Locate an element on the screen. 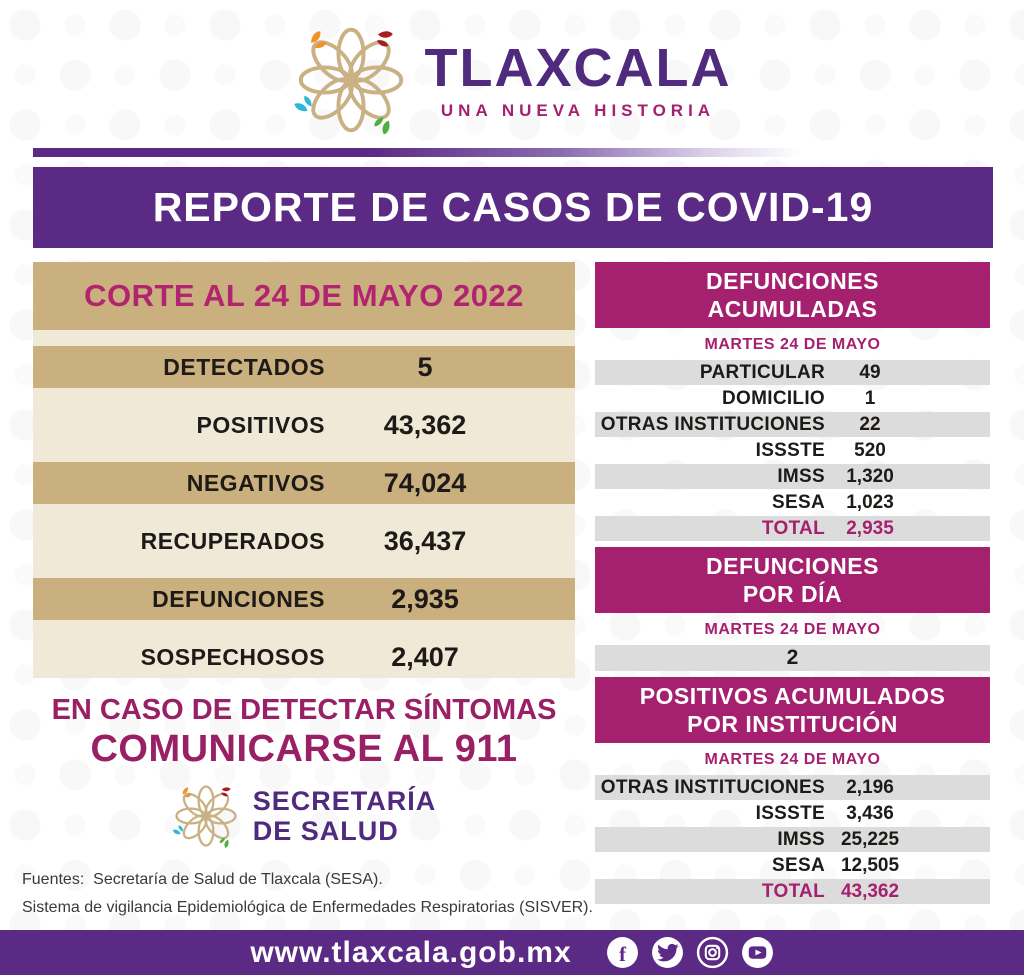 The image size is (1024, 975). brand-name: TLAXCALA is located at coordinates (578, 68).